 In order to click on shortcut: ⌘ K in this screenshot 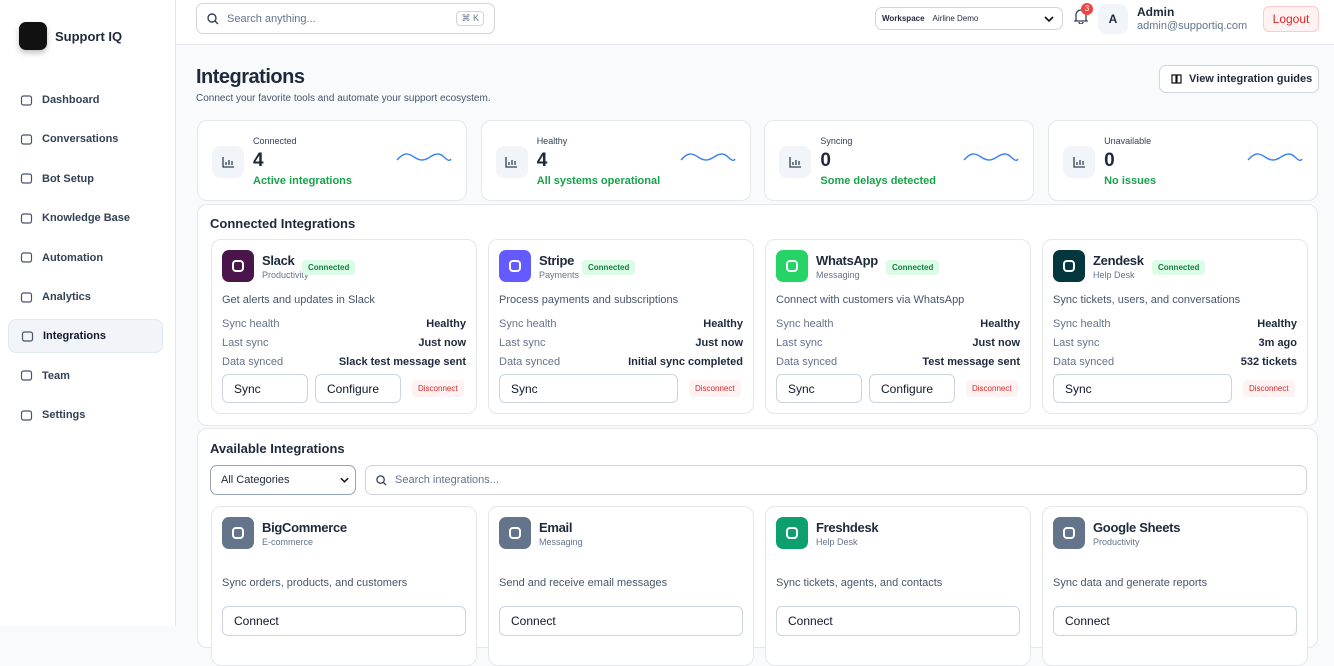, I will do `click(470, 18)`.